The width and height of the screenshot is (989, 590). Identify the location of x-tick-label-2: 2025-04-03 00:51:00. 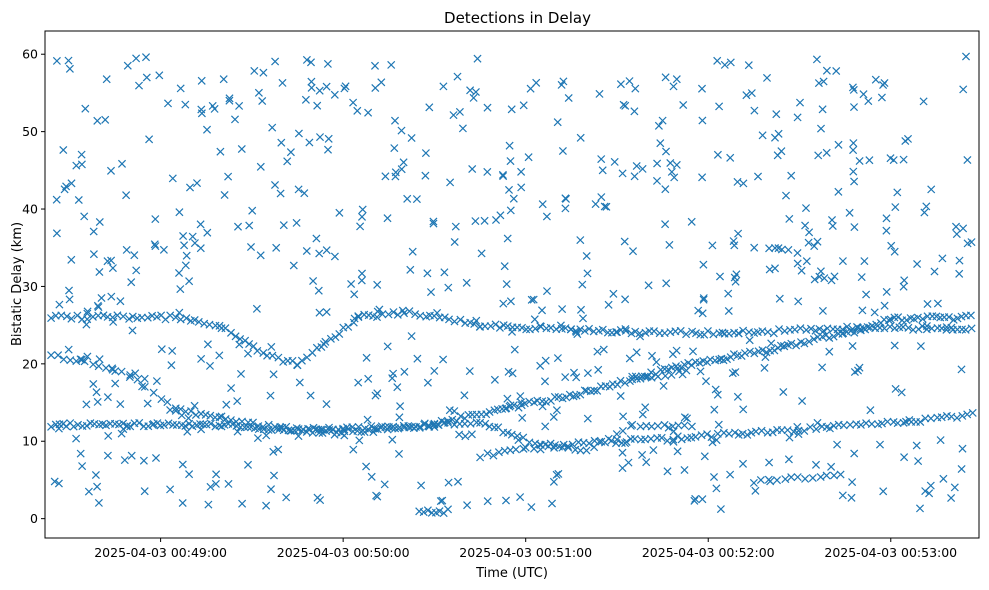
(525, 552).